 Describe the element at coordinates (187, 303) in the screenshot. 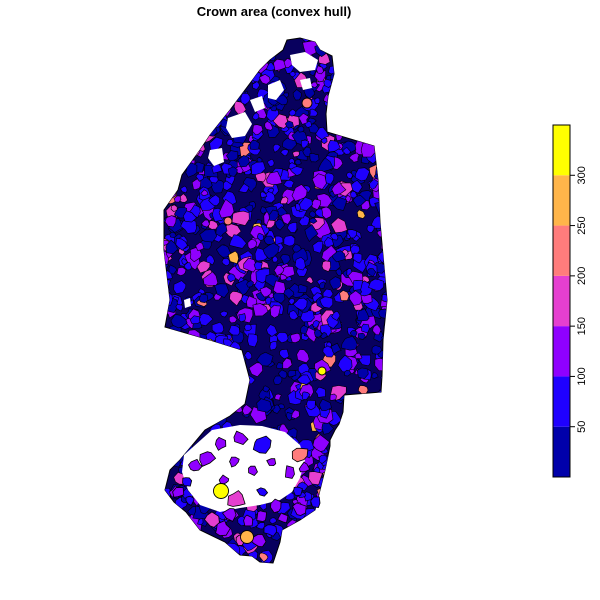

I see `canopy-gap` at that location.